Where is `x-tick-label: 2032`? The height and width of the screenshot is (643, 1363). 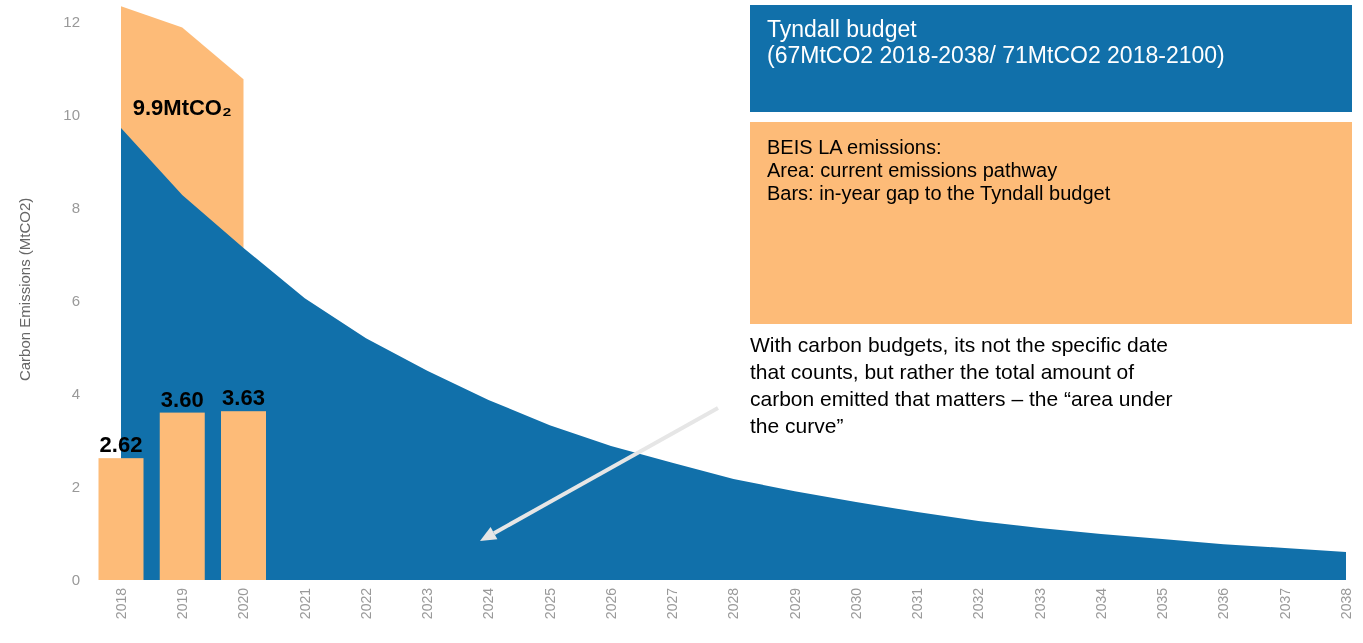
x-tick-label: 2032 is located at coordinates (978, 603).